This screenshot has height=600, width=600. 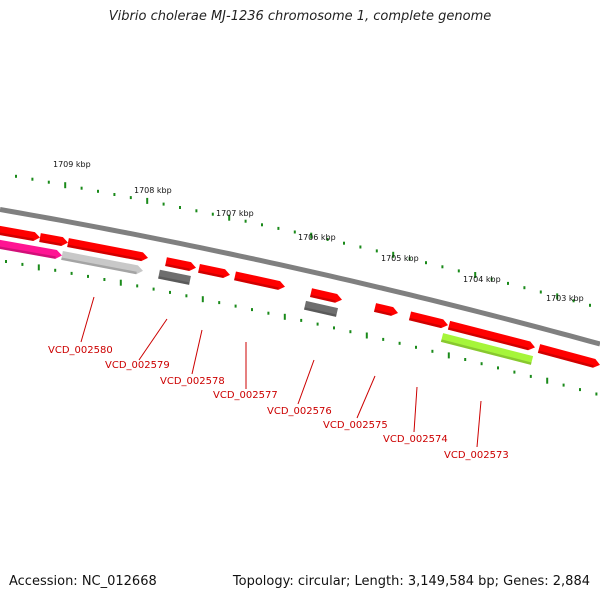 What do you see at coordinates (137, 365) in the screenshot?
I see `gene-label: VCD_002579` at bounding box center [137, 365].